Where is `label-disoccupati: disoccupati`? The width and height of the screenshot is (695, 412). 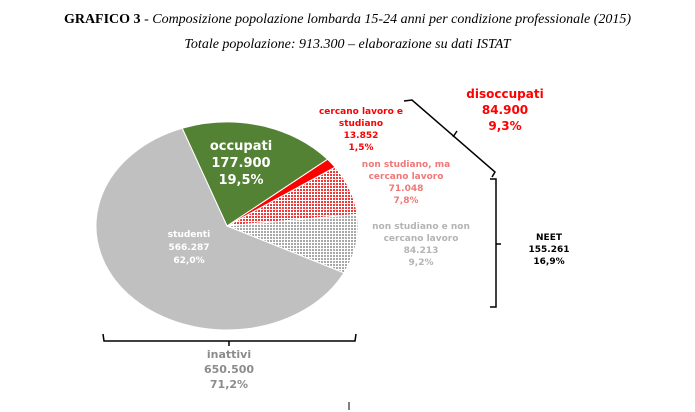
label-disoccupati: disoccupati is located at coordinates (504, 94).